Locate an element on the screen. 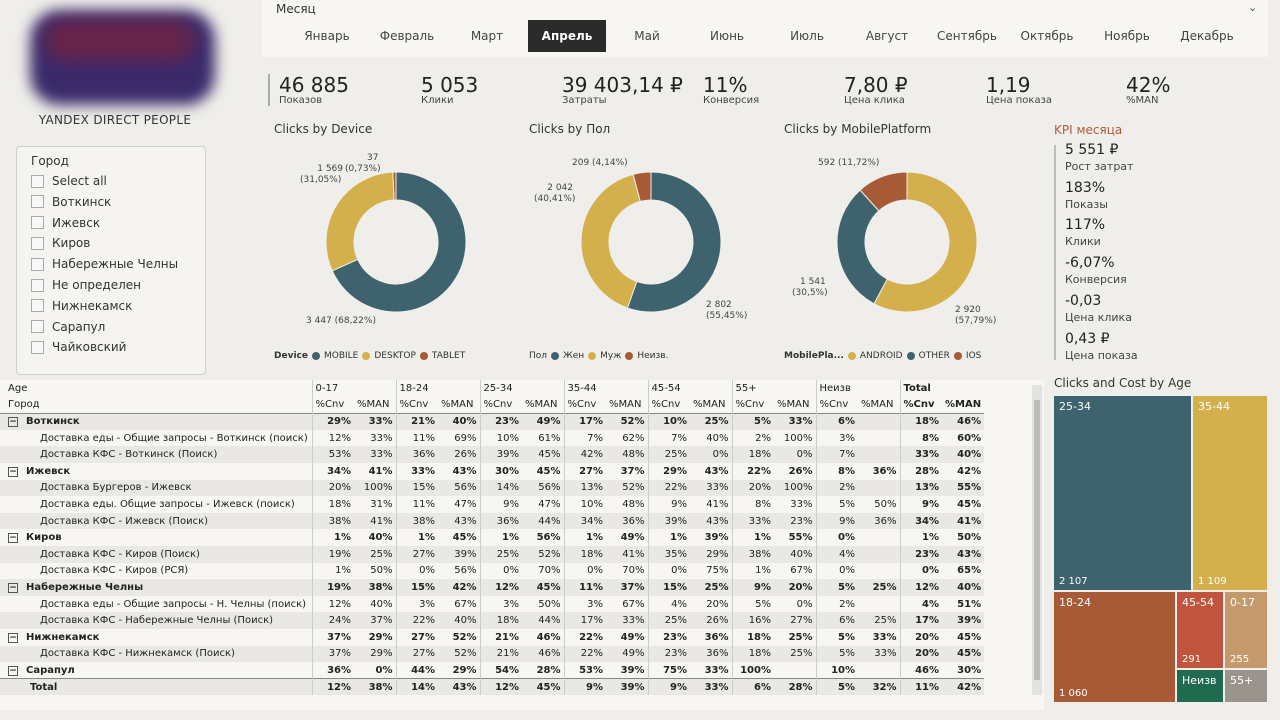  city-option: Select all is located at coordinates (69, 181).